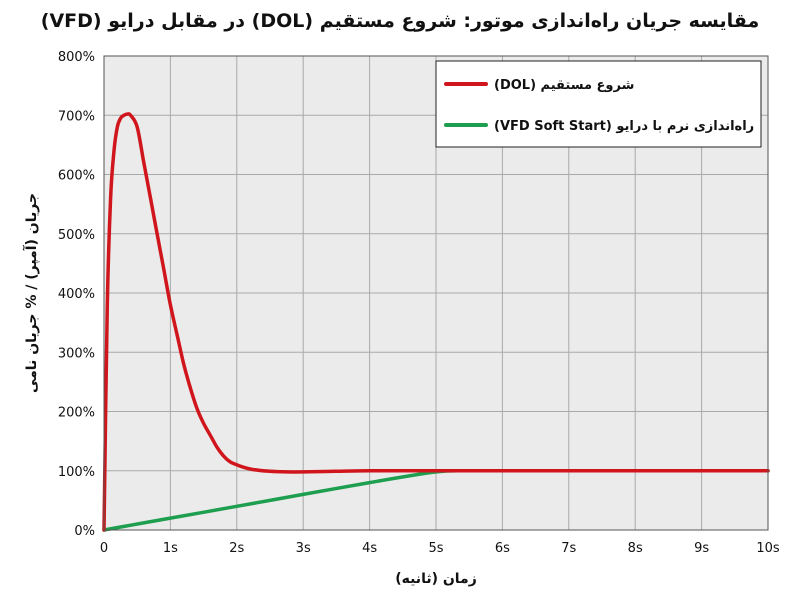  Describe the element at coordinates (76, 353) in the screenshot. I see `y-tick-label: 300%` at that location.